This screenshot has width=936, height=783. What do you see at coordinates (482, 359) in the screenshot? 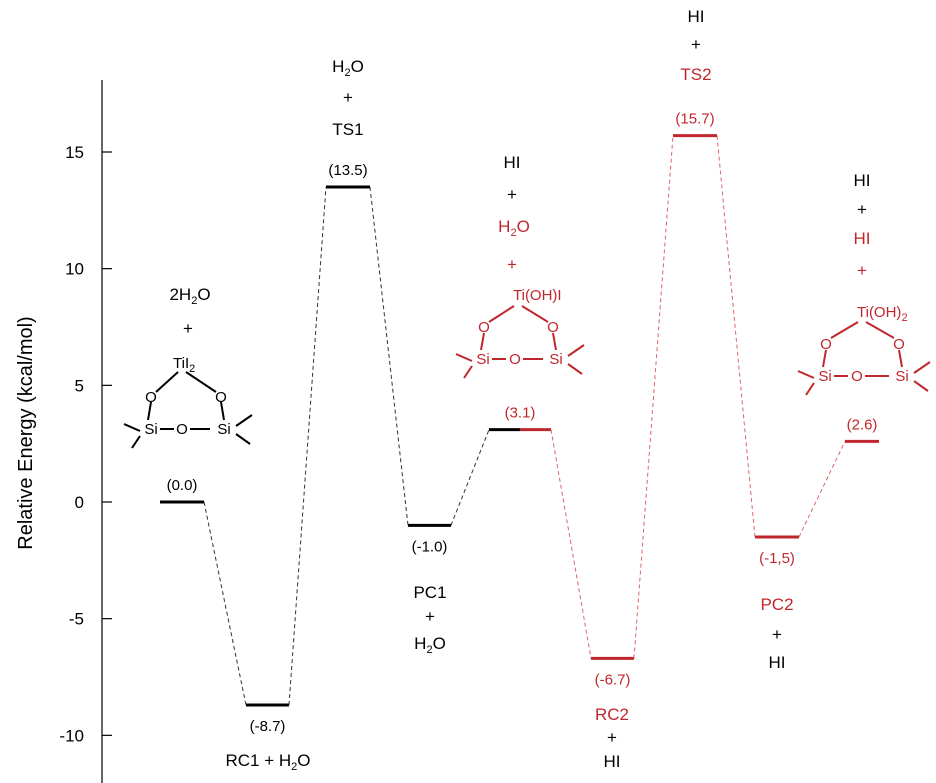
I see `m2-si-left: Si` at bounding box center [482, 359].